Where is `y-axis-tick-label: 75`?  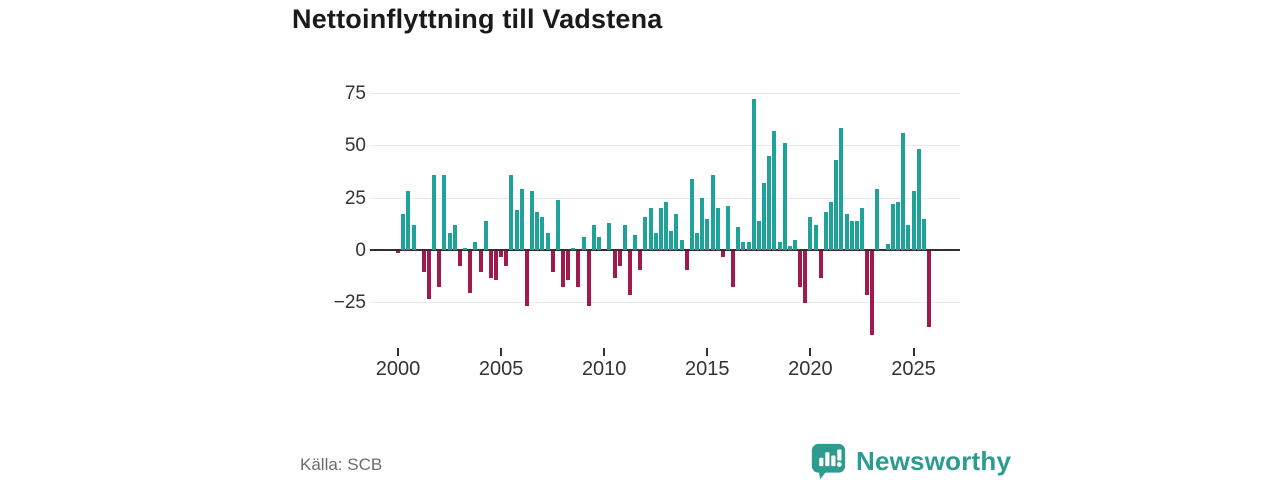 y-axis-tick-label: 75 is located at coordinates (355, 93).